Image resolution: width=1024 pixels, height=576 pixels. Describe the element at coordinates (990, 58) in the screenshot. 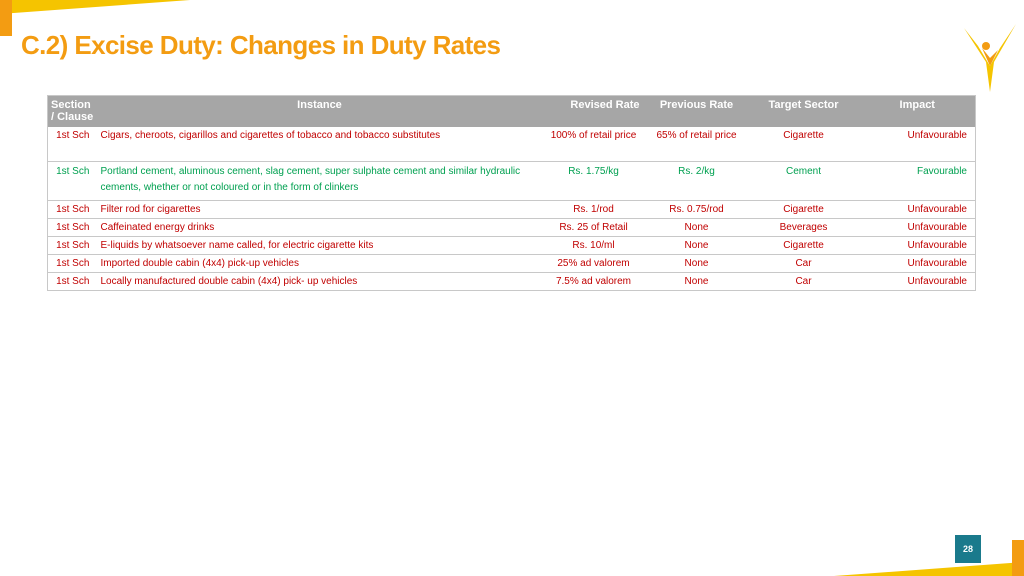

I see `checkmark-person-logo-icon` at that location.